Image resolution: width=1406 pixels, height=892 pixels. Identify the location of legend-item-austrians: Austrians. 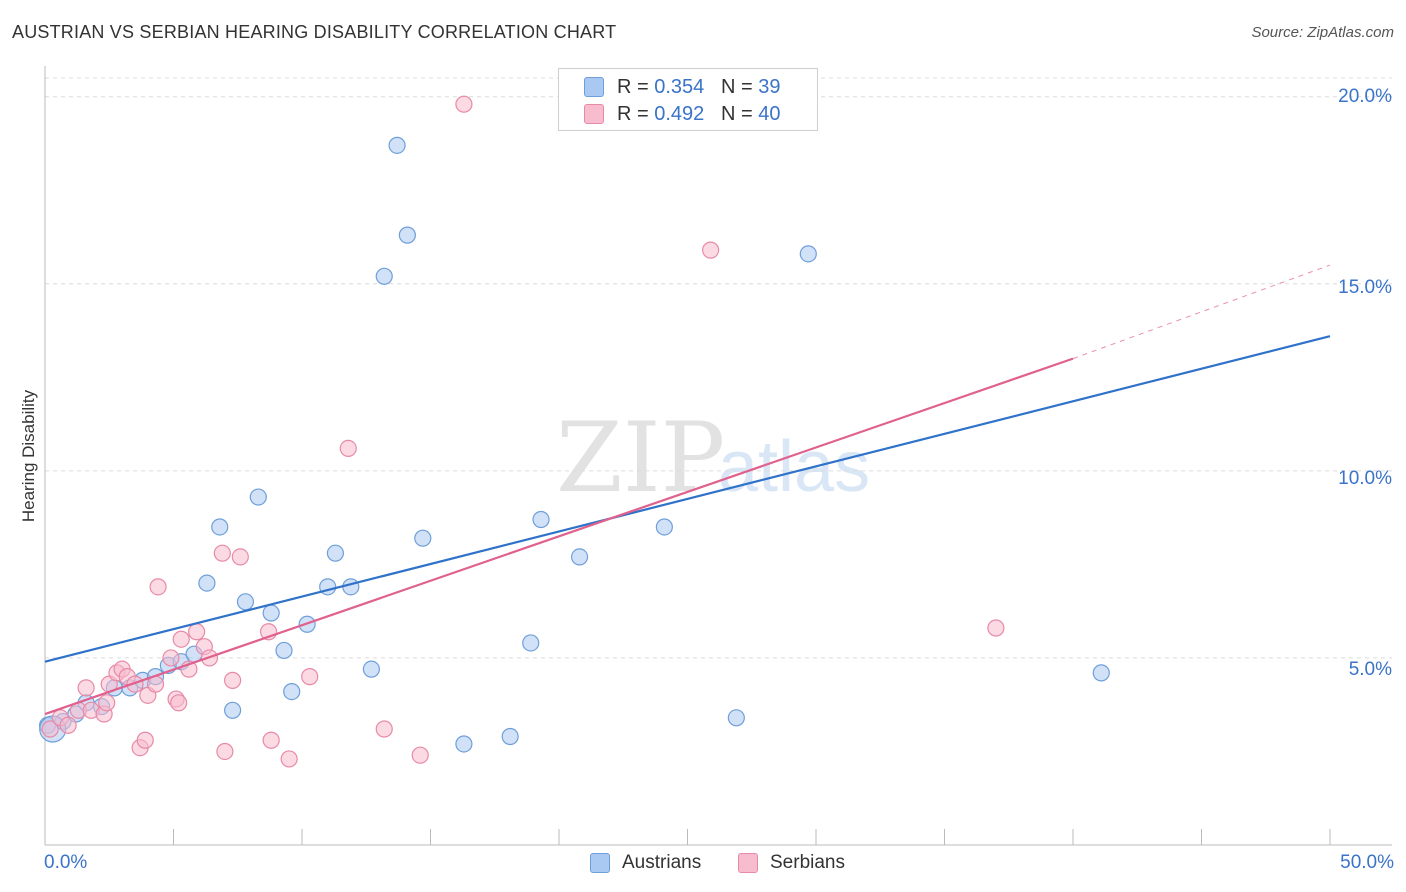
(645, 863).